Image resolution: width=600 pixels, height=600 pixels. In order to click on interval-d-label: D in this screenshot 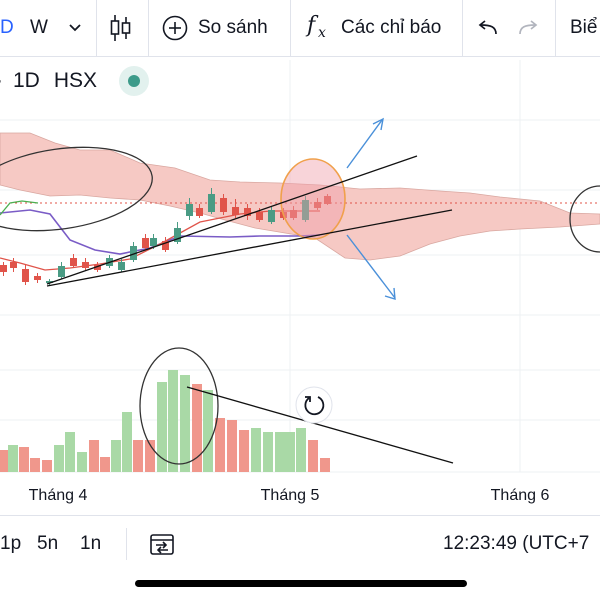, I will do `click(7, 27)`.